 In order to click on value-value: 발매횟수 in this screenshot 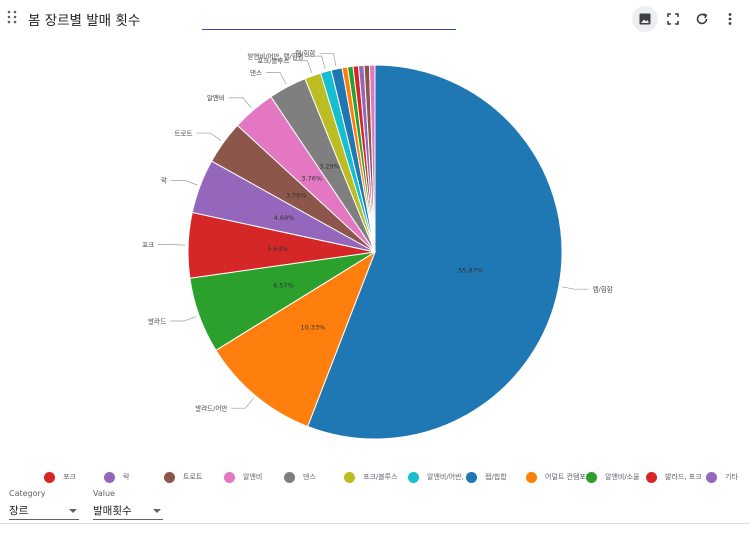, I will do `click(112, 511)`.